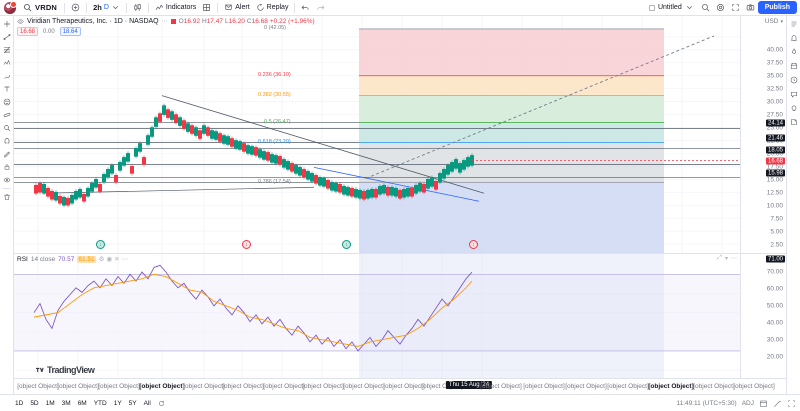 This screenshot has width=800, height=411. I want to click on settings-button, so click(720, 7).